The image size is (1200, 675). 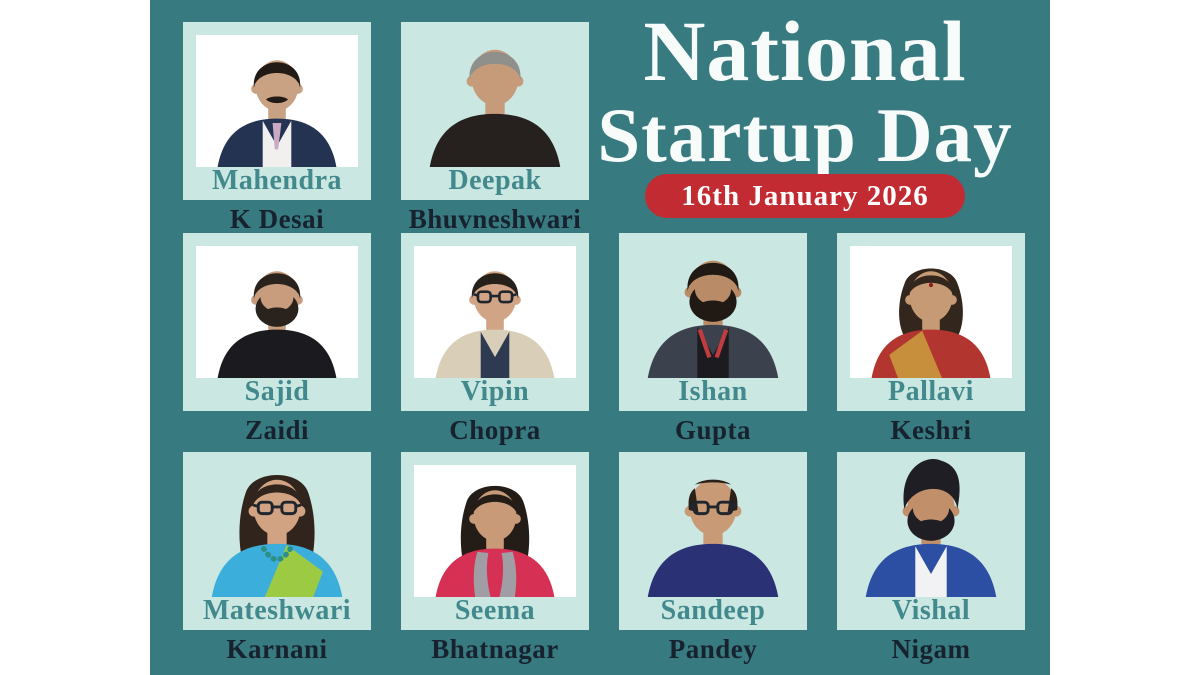 What do you see at coordinates (931, 610) in the screenshot?
I see `person-first-name: Vishal` at bounding box center [931, 610].